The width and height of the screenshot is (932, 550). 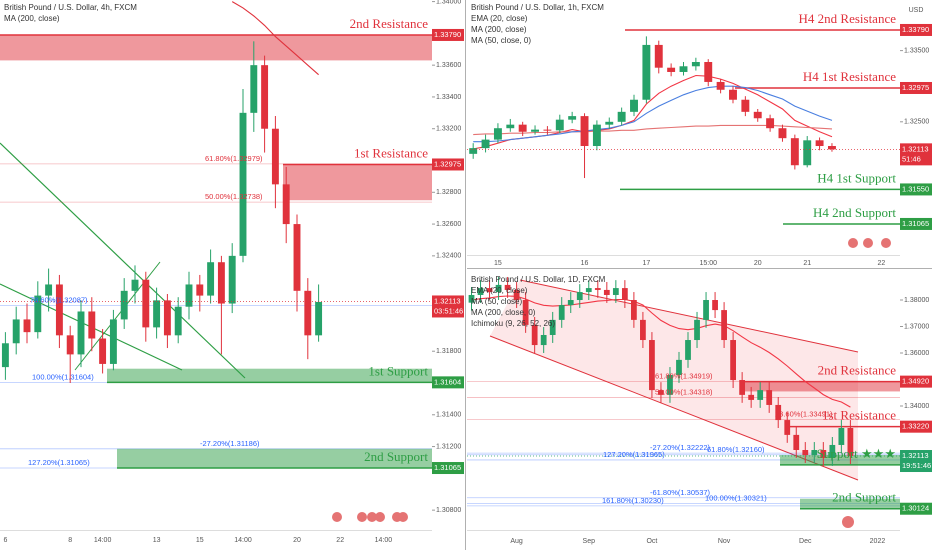 I want to click on level-label: 1st Resistance, so click(x=391, y=152).